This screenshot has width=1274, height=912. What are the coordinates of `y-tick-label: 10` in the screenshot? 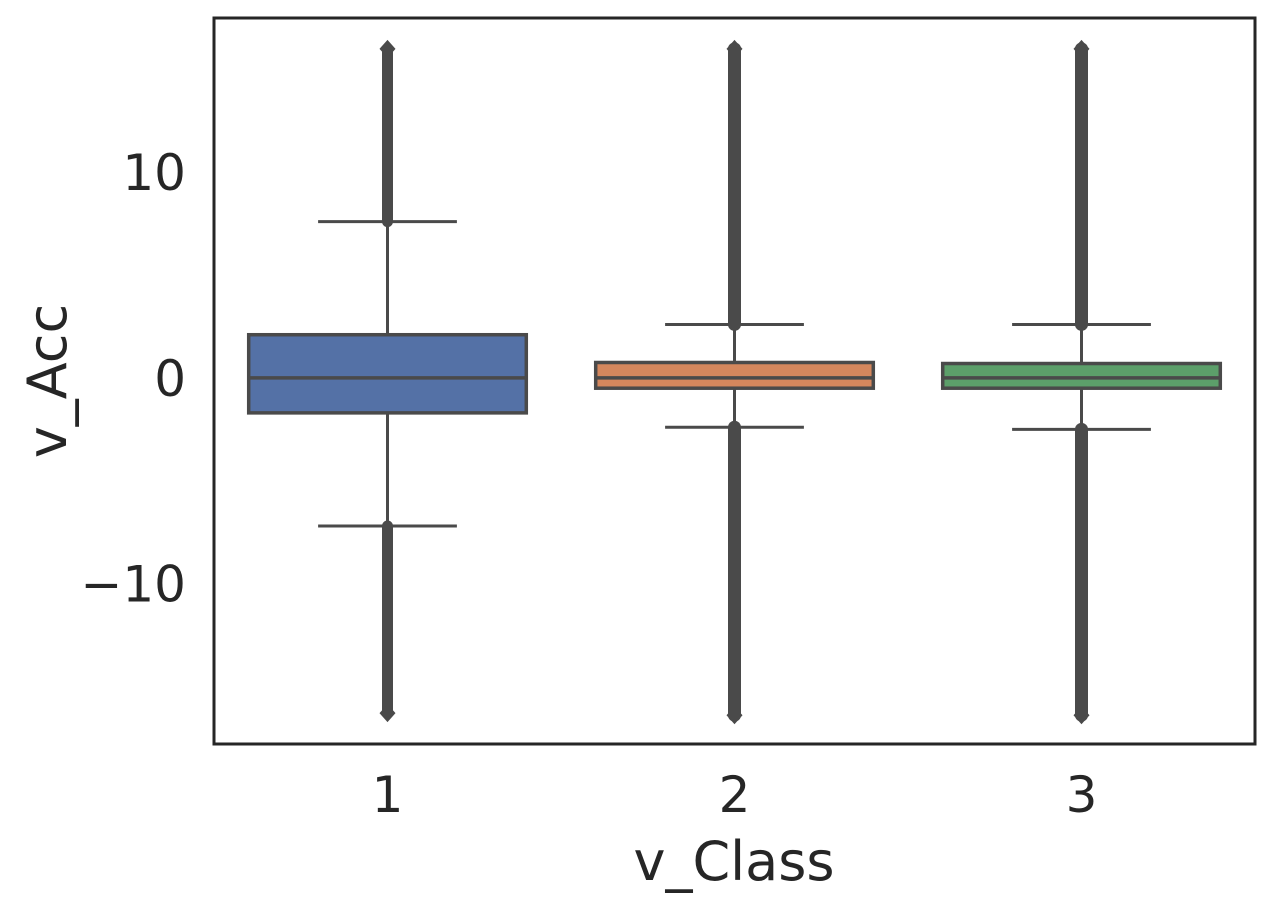 It's located at (154, 173).